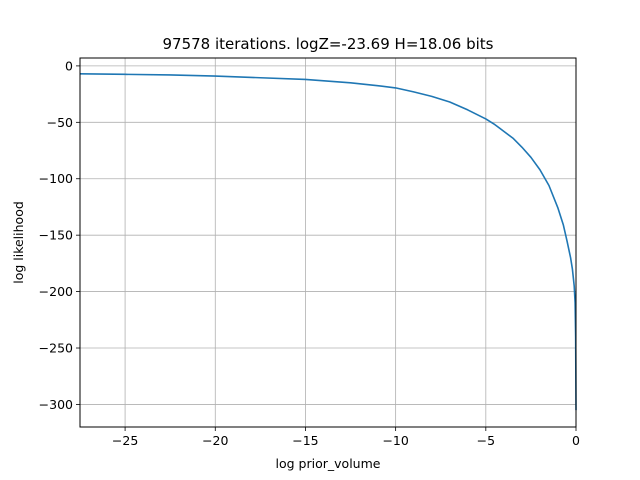  Describe the element at coordinates (18, 242) in the screenshot. I see `y-axis-label: log likelihood` at that location.